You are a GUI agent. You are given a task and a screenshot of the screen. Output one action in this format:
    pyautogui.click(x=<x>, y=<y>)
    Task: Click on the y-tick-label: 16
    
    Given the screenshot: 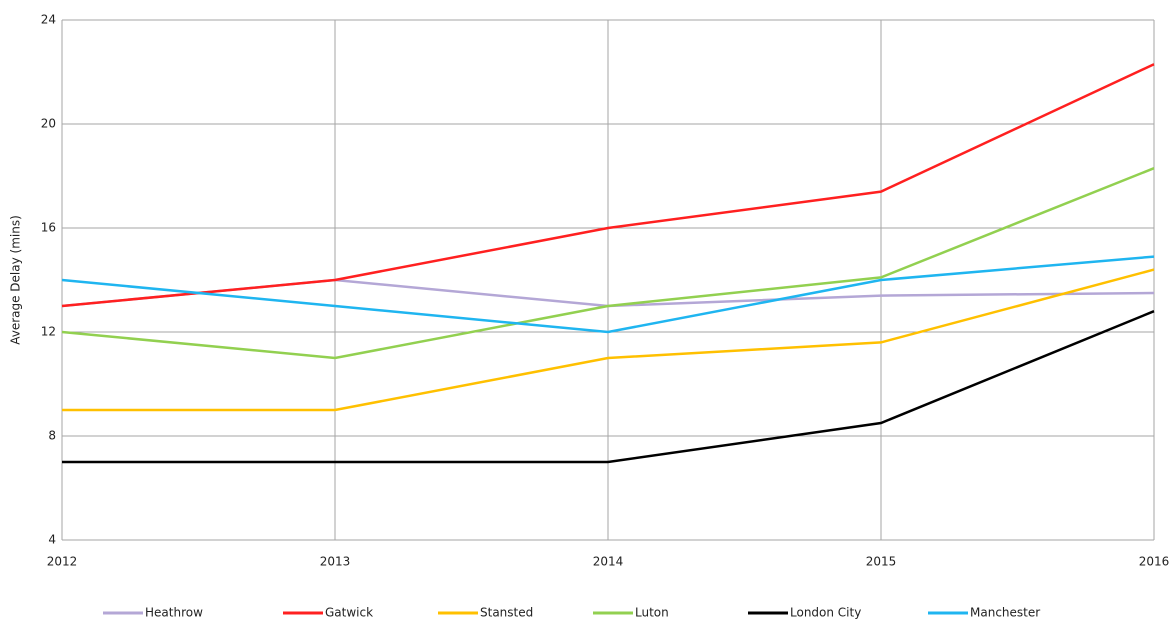 What is the action you would take?
    pyautogui.click(x=48, y=228)
    